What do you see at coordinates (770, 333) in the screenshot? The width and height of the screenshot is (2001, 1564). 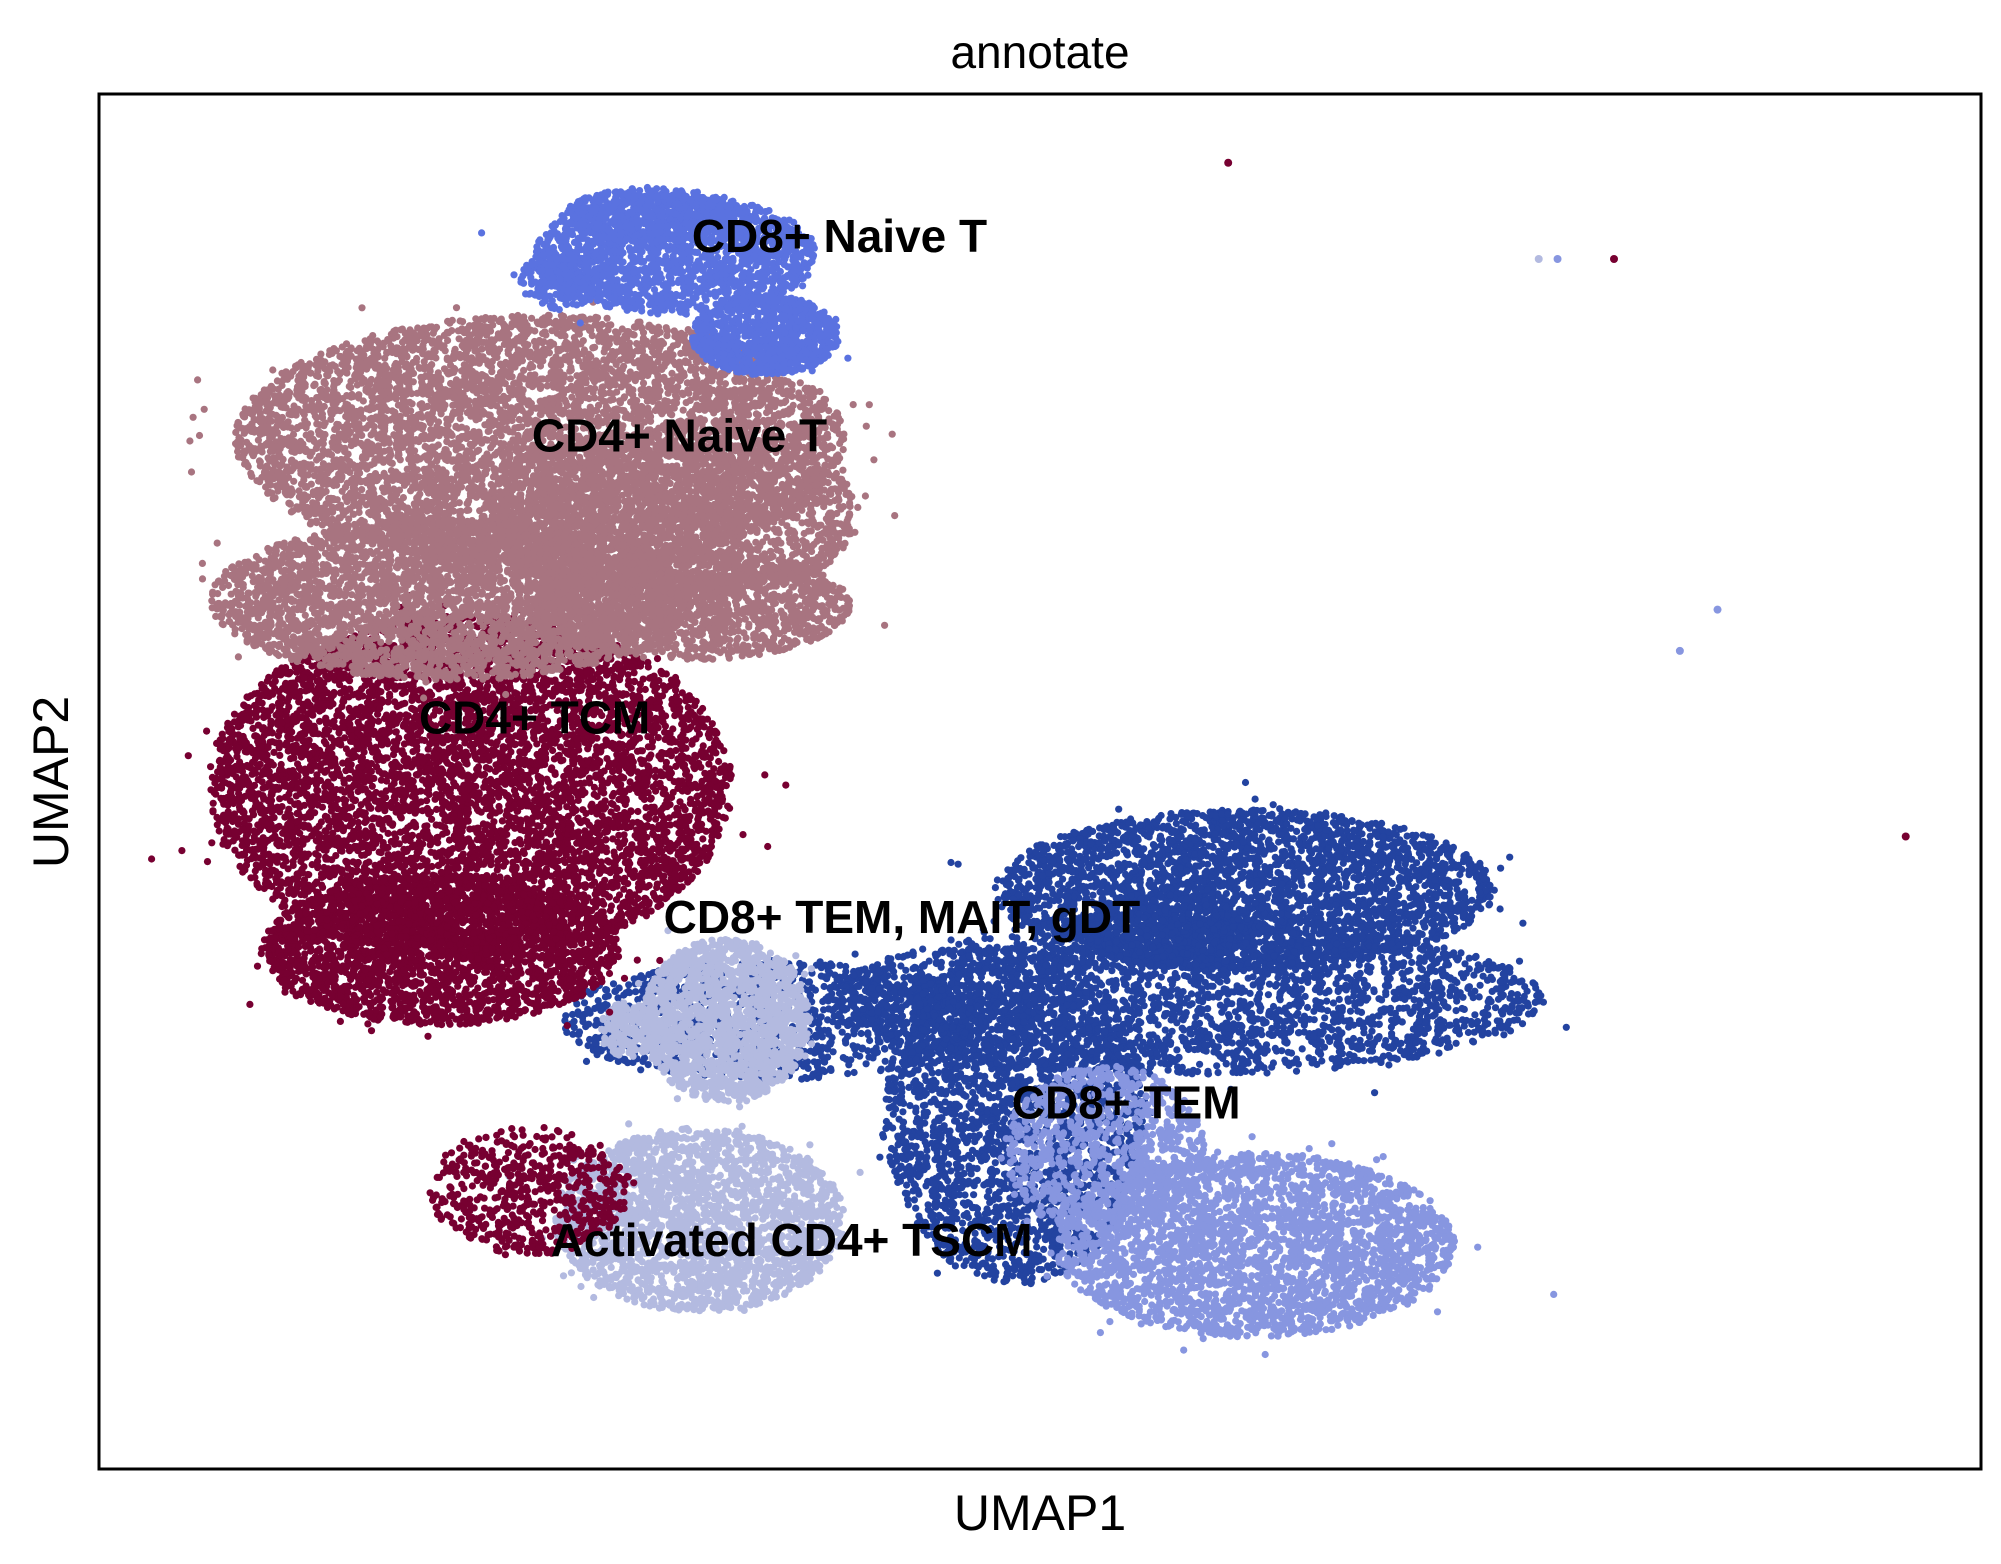 I see `cluster-points-cd8-naive-t` at bounding box center [770, 333].